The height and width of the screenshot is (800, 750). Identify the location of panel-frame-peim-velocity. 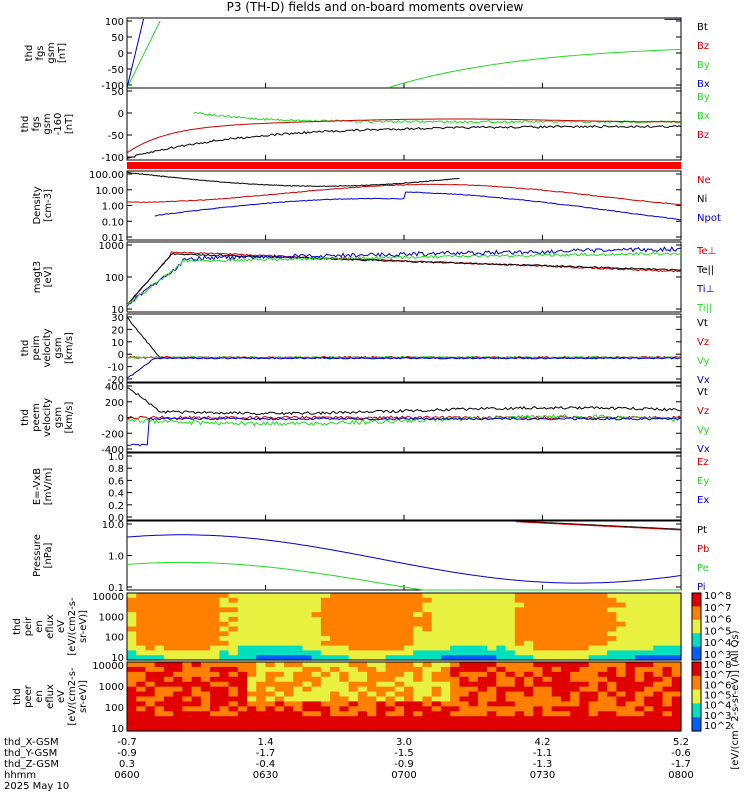
(404, 348).